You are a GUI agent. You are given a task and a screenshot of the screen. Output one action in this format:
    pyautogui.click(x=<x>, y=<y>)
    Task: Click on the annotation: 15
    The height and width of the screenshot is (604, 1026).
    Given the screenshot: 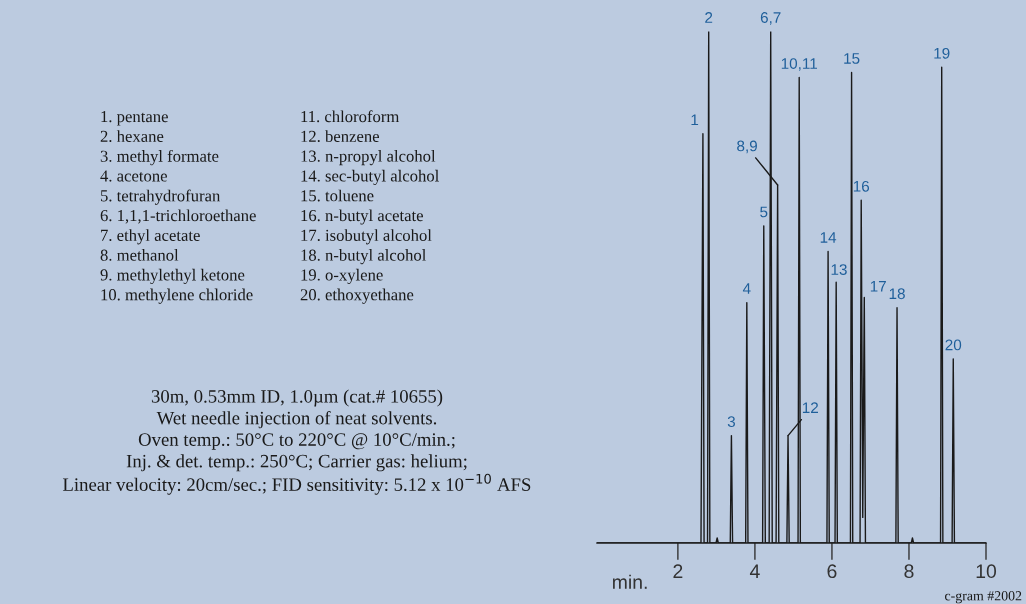 What is the action you would take?
    pyautogui.click(x=852, y=58)
    